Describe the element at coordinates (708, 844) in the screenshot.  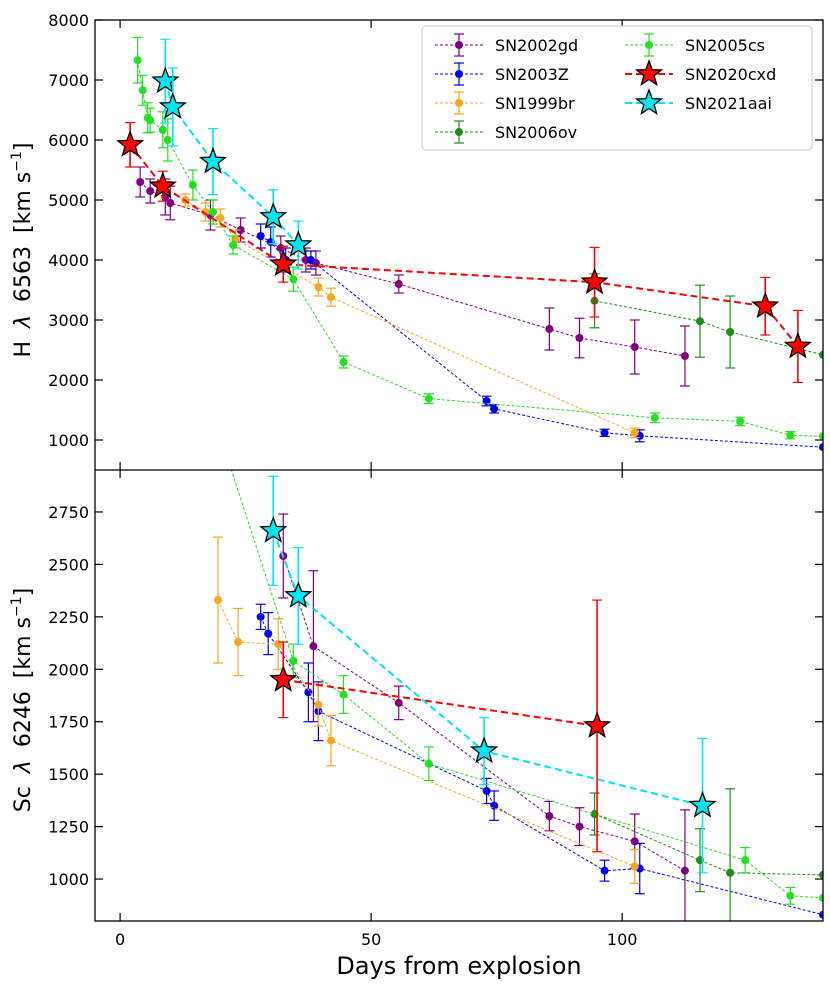
I see `line-sn2006ov-bottom` at that location.